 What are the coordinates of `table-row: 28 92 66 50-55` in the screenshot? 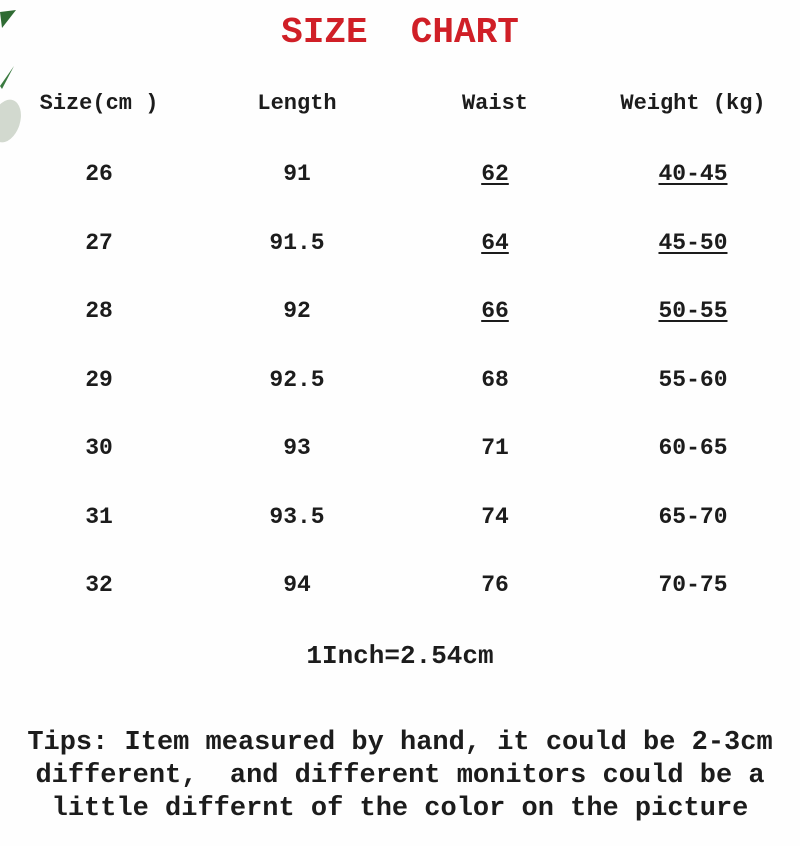 It's located at (396, 311).